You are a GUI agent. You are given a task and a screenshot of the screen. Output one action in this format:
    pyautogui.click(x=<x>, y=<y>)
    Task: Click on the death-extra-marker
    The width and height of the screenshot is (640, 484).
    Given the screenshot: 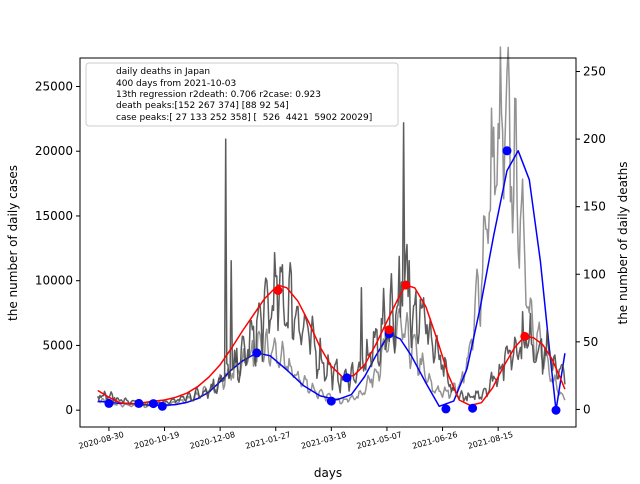 What is the action you would take?
    pyautogui.click(x=389, y=330)
    